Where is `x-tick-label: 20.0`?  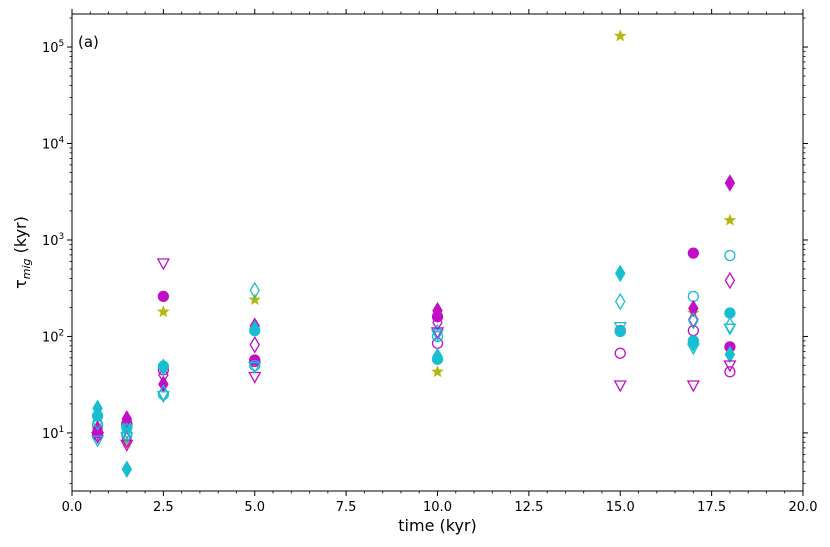
x-tick-label: 20.0 is located at coordinates (803, 507).